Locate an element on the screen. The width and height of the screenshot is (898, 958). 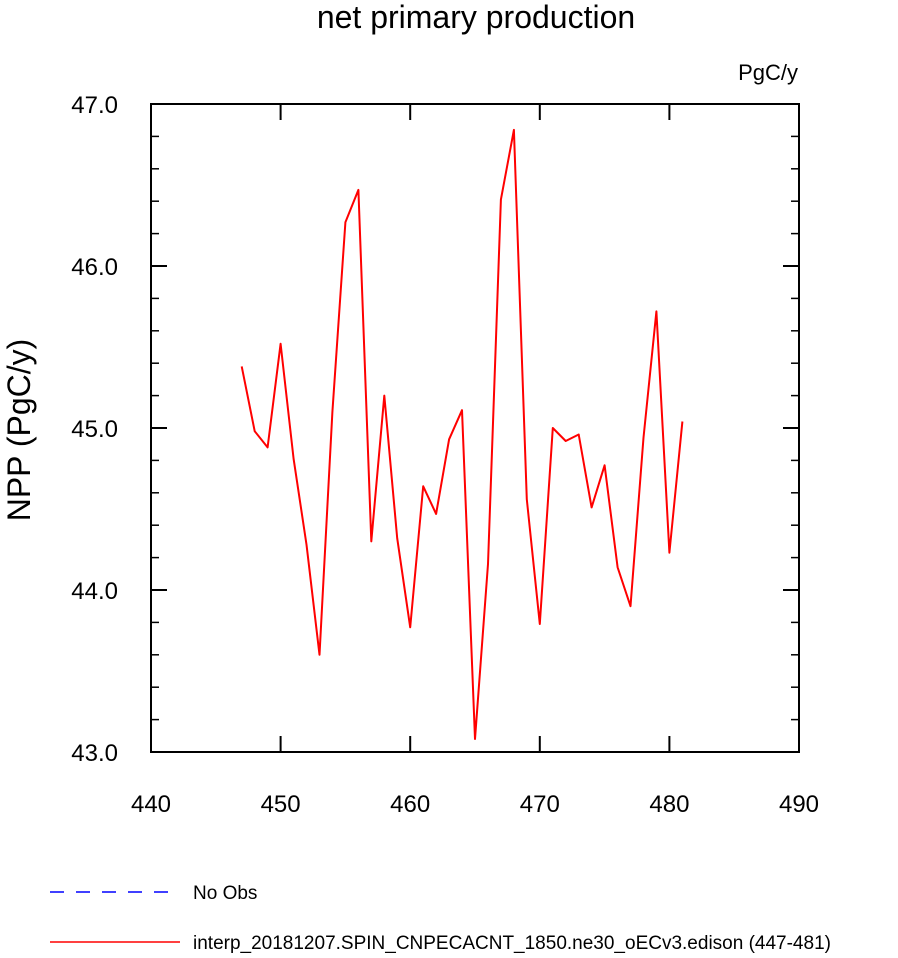
x-tick-label: 440 is located at coordinates (151, 804).